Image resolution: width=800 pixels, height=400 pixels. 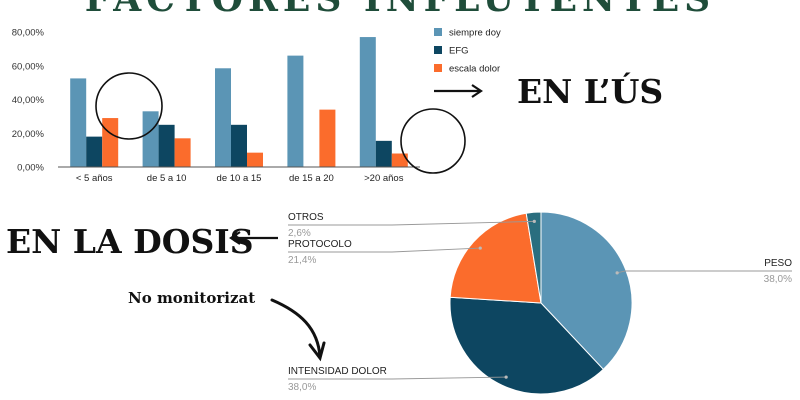 I want to click on pie-slice-value: 2,6%, so click(x=299, y=233).